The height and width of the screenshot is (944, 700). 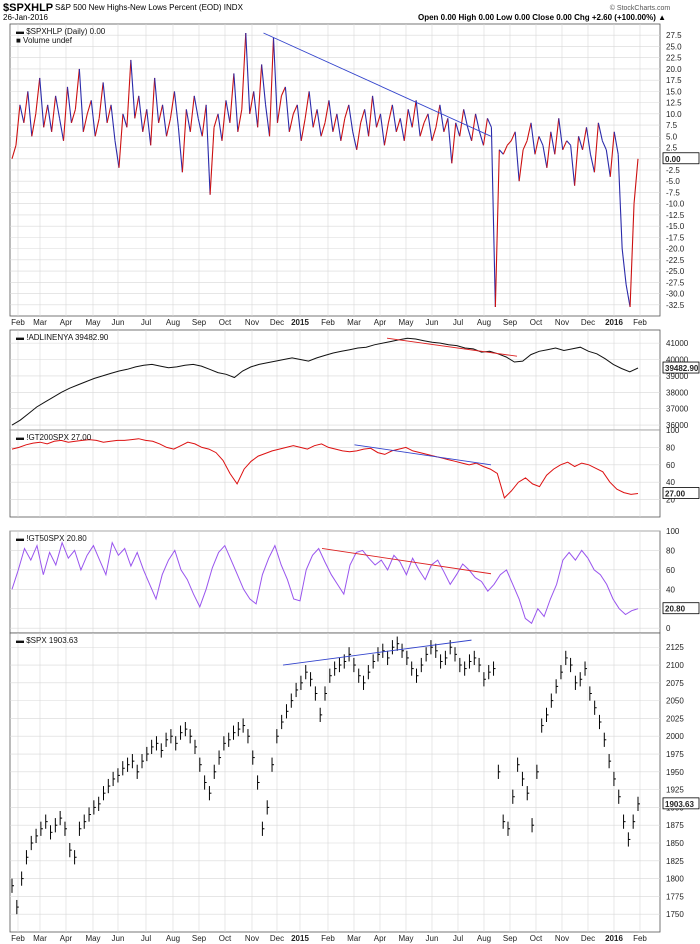 What do you see at coordinates (673, 181) in the screenshot?
I see `y-tick-label: -5.0` at bounding box center [673, 181].